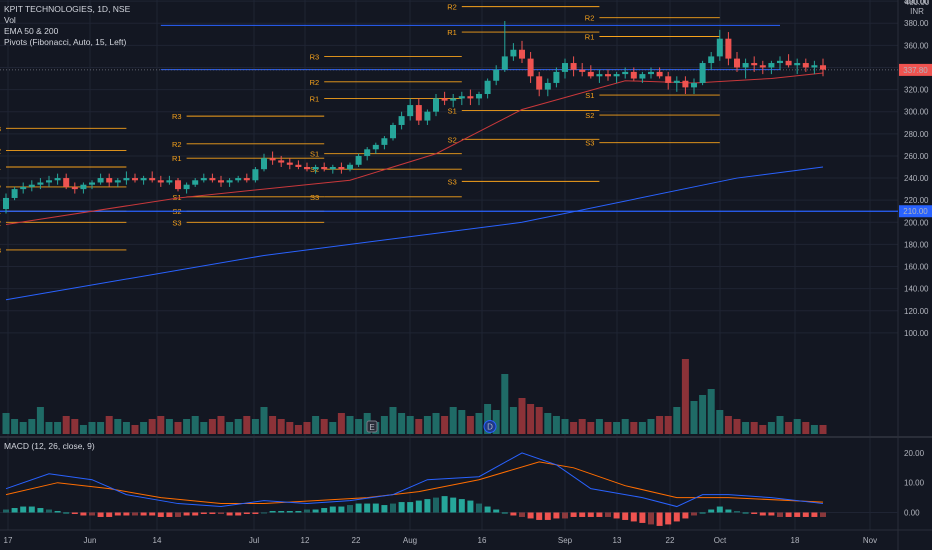 The height and width of the screenshot is (550, 932). Describe the element at coordinates (916, 311) in the screenshot. I see `price-tick: 120.00` at that location.